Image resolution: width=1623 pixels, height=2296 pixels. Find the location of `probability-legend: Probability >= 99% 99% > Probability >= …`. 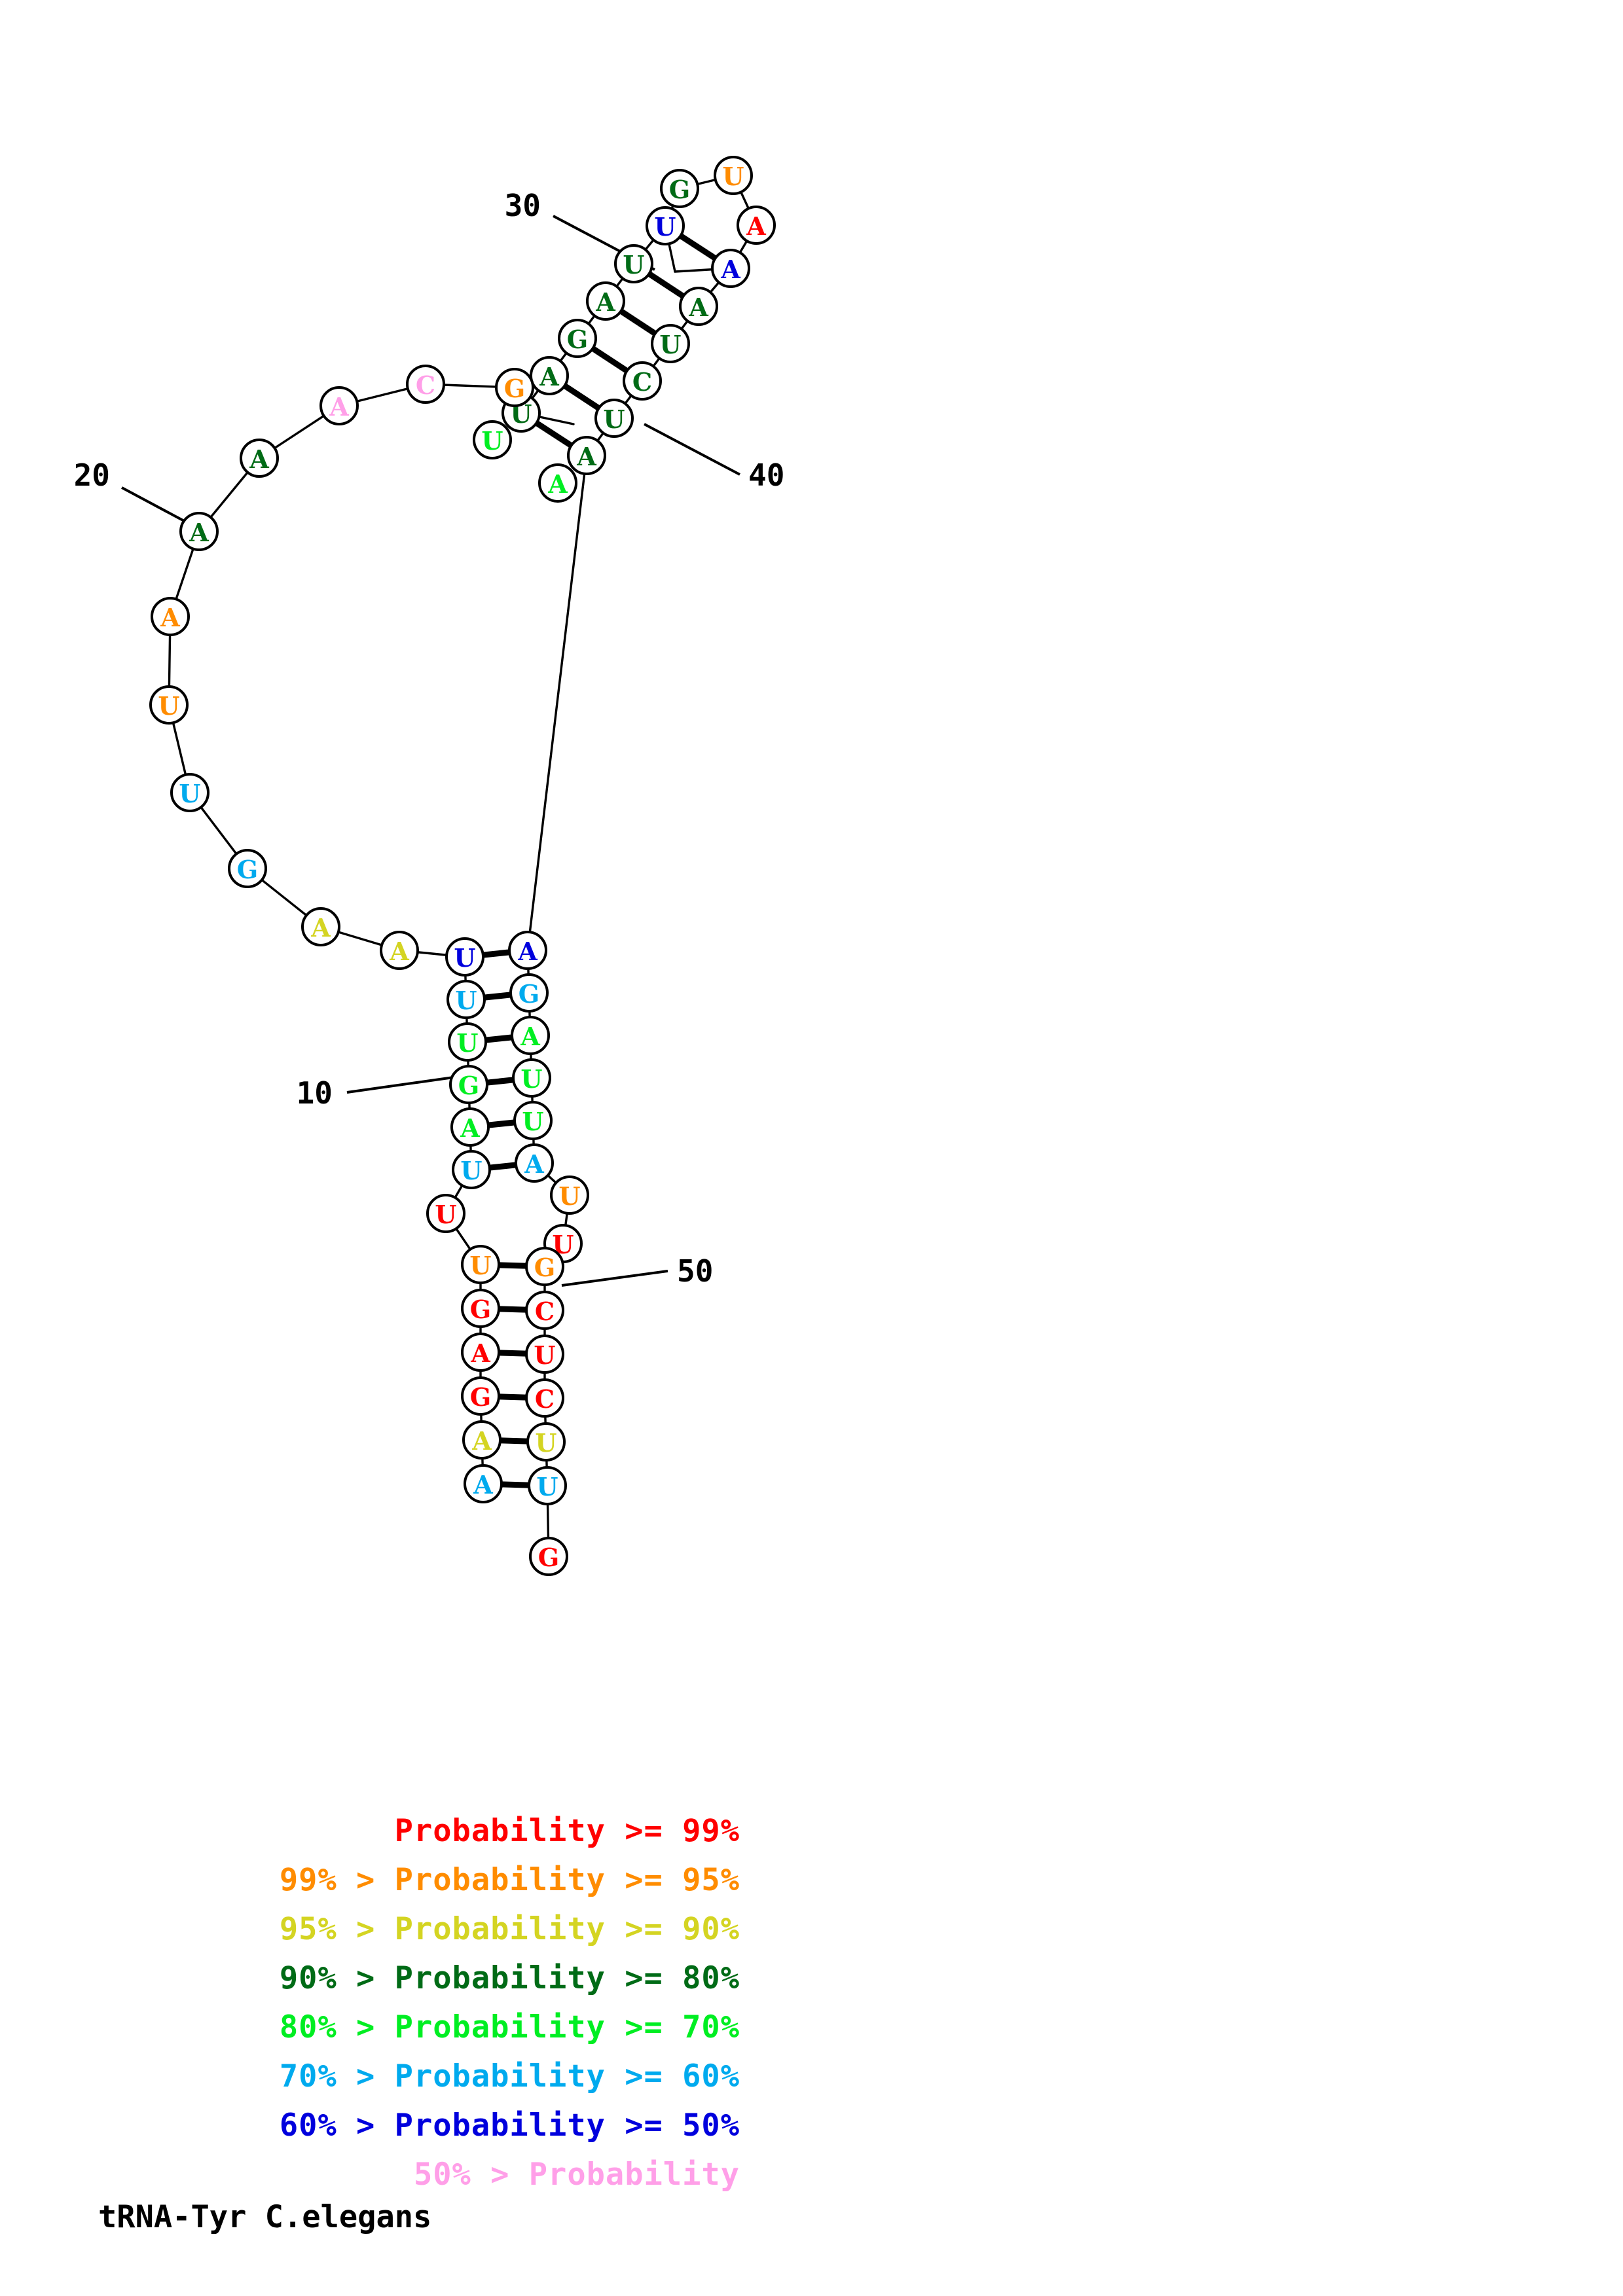

probability-legend: Probability >= 99% 99% > Probability >= … is located at coordinates (409, 2002).